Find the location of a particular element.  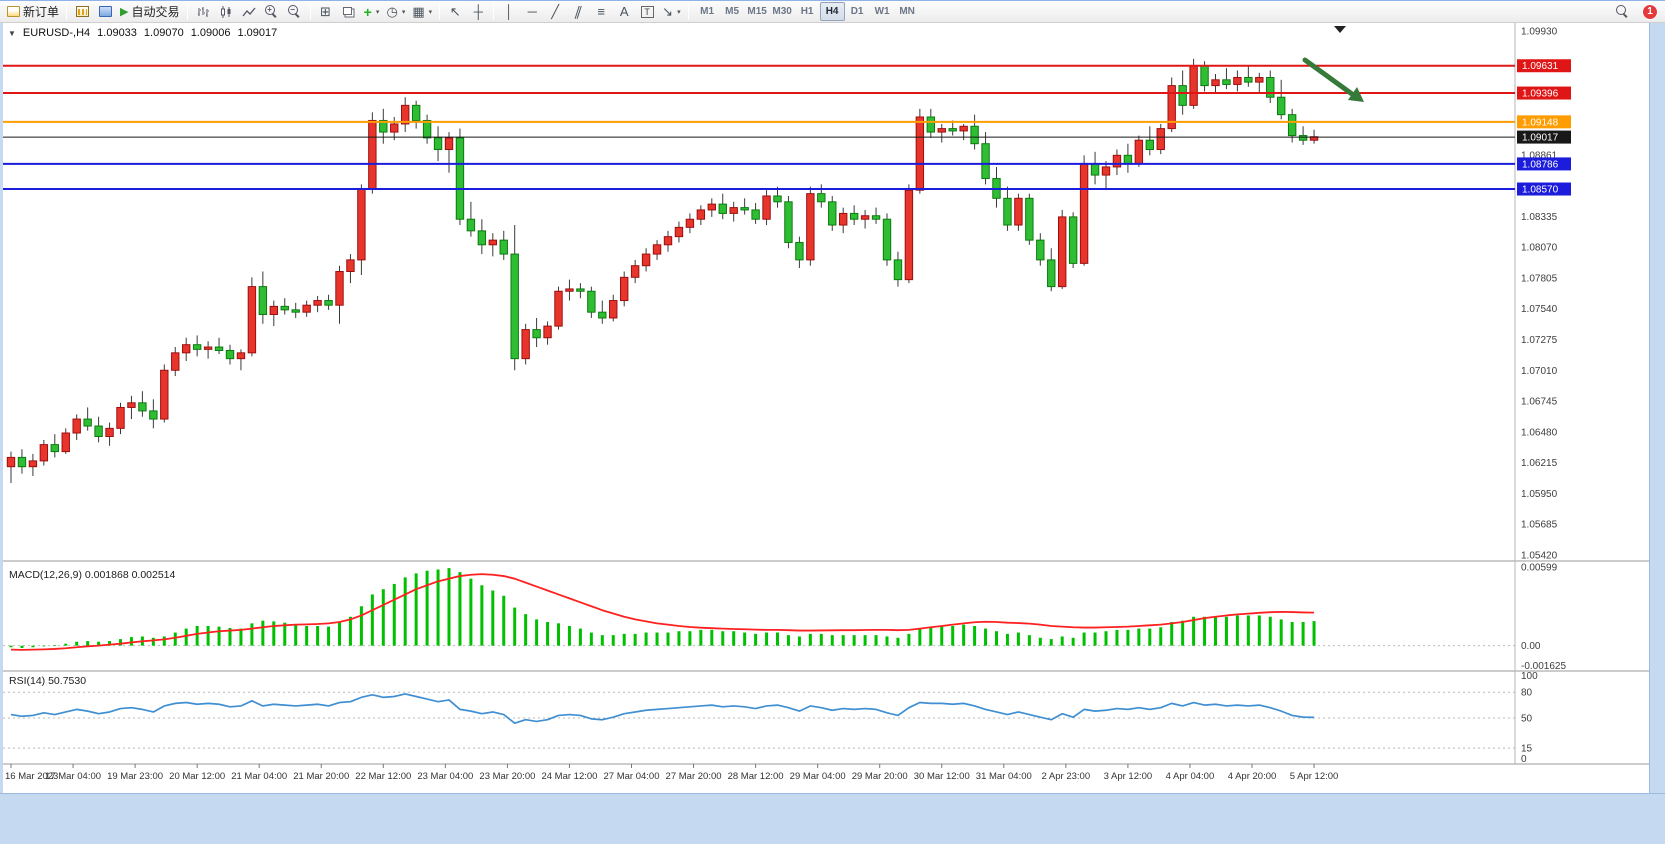

svg-text: 23 Mar 04:00 is located at coordinates (445, 776).